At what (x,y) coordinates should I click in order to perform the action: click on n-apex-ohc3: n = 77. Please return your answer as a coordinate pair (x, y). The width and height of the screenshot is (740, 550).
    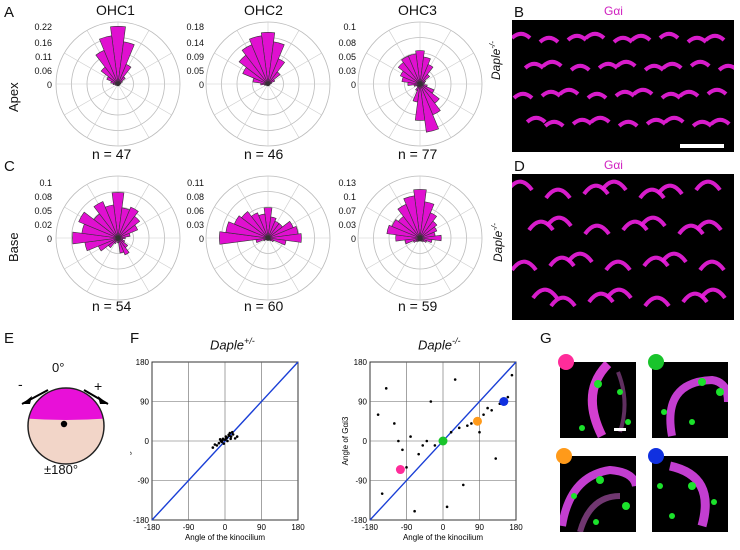
    Looking at the image, I should click on (418, 154).